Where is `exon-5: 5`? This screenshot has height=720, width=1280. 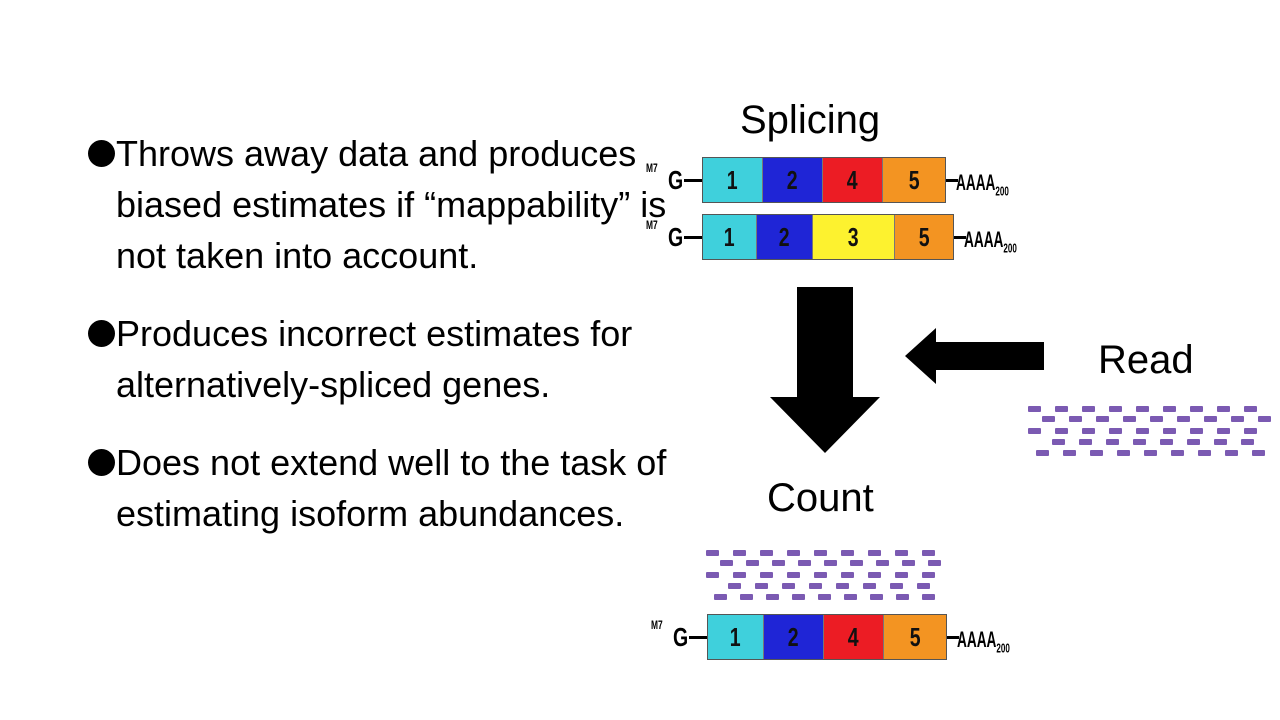
exon-5: 5 is located at coordinates (915, 637).